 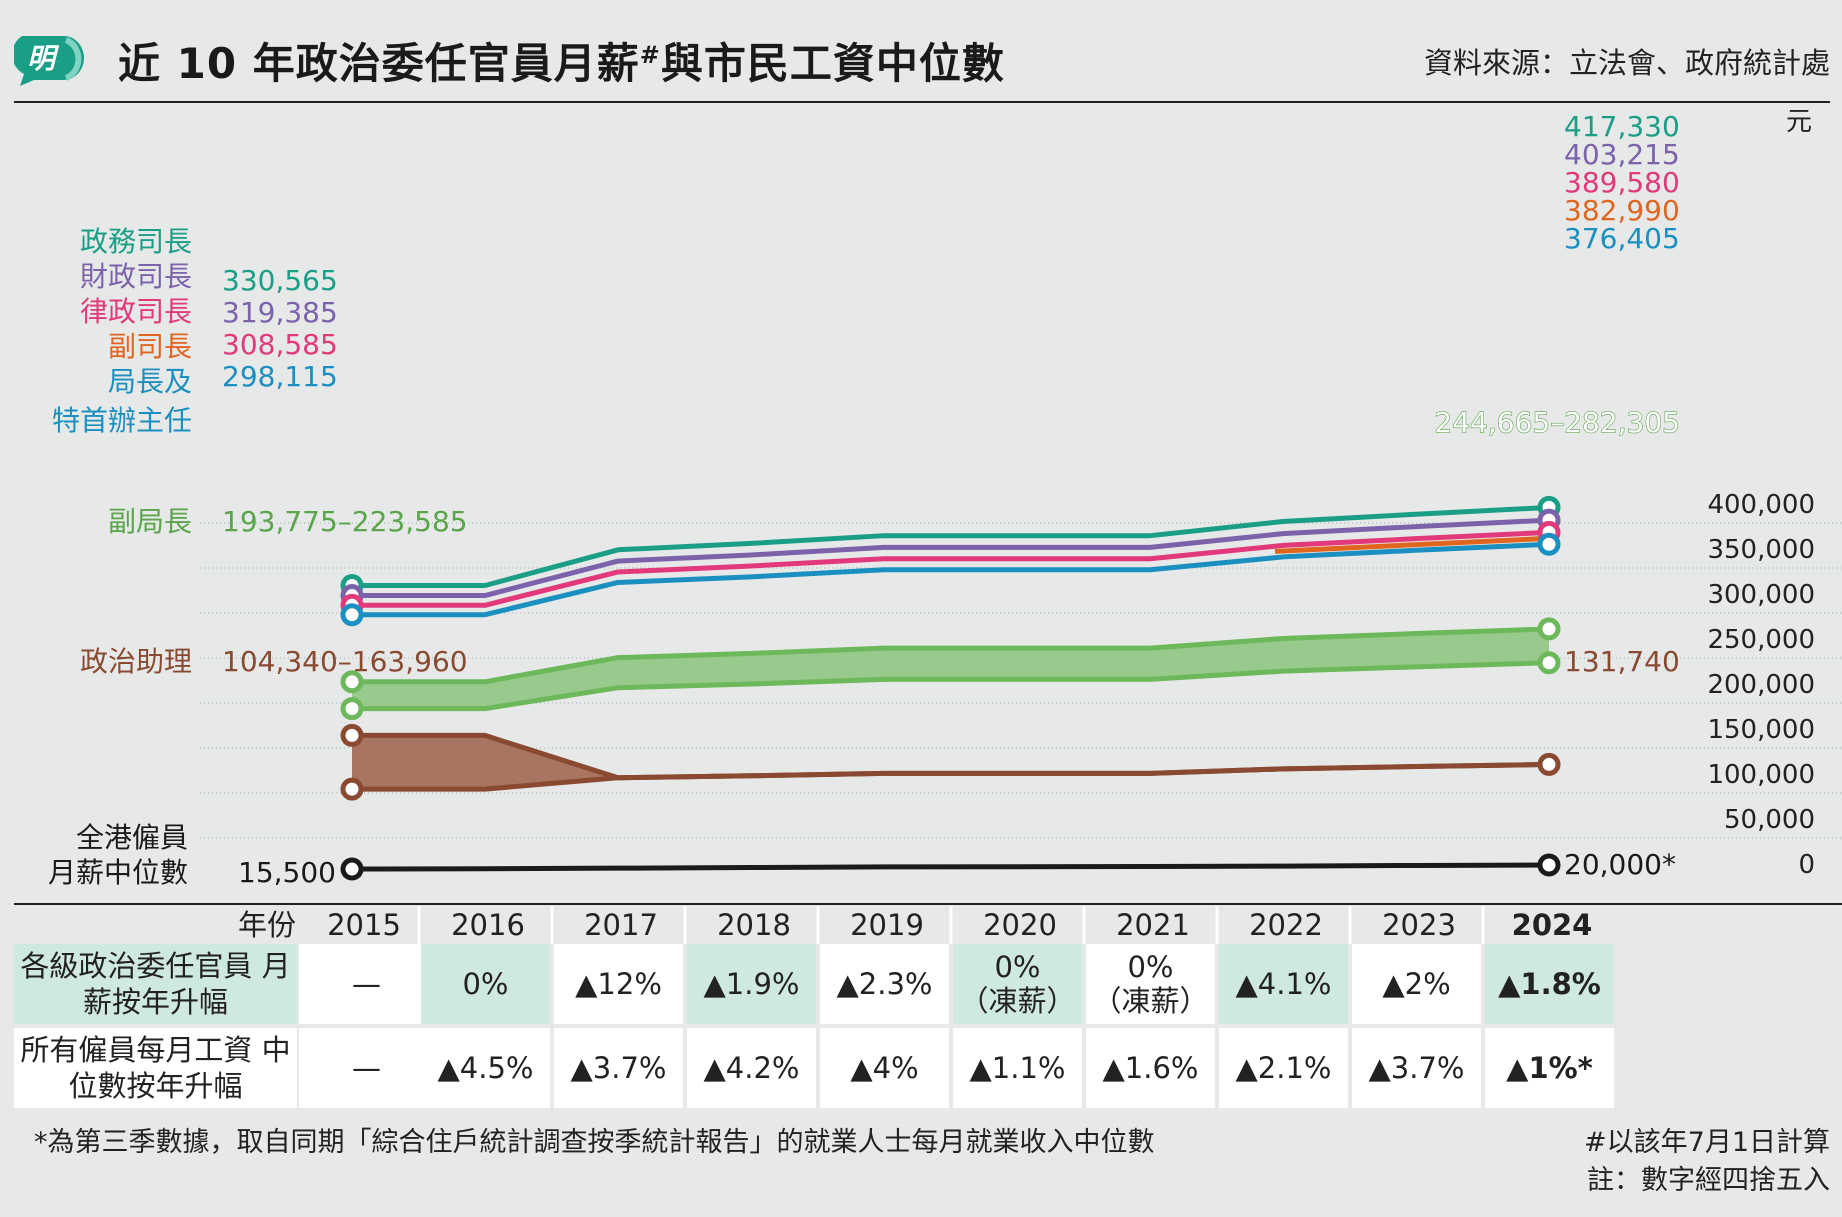 What do you see at coordinates (1549, 629) in the screenshot?
I see `band-end-high-point` at bounding box center [1549, 629].